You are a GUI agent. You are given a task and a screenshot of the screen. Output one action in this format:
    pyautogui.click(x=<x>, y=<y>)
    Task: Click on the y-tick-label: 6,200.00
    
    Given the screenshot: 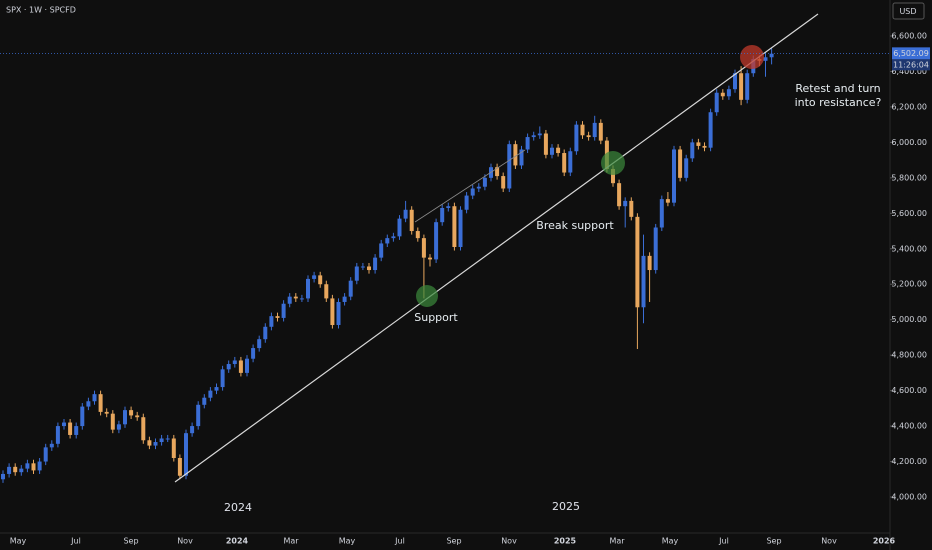 What is the action you would take?
    pyautogui.click(x=909, y=106)
    